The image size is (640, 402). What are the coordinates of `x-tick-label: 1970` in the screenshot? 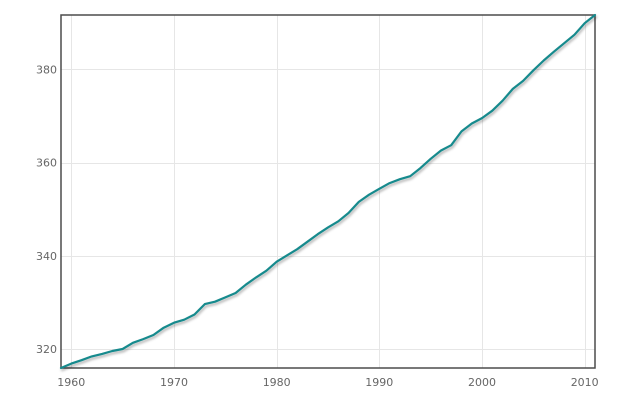 It's located at (174, 382).